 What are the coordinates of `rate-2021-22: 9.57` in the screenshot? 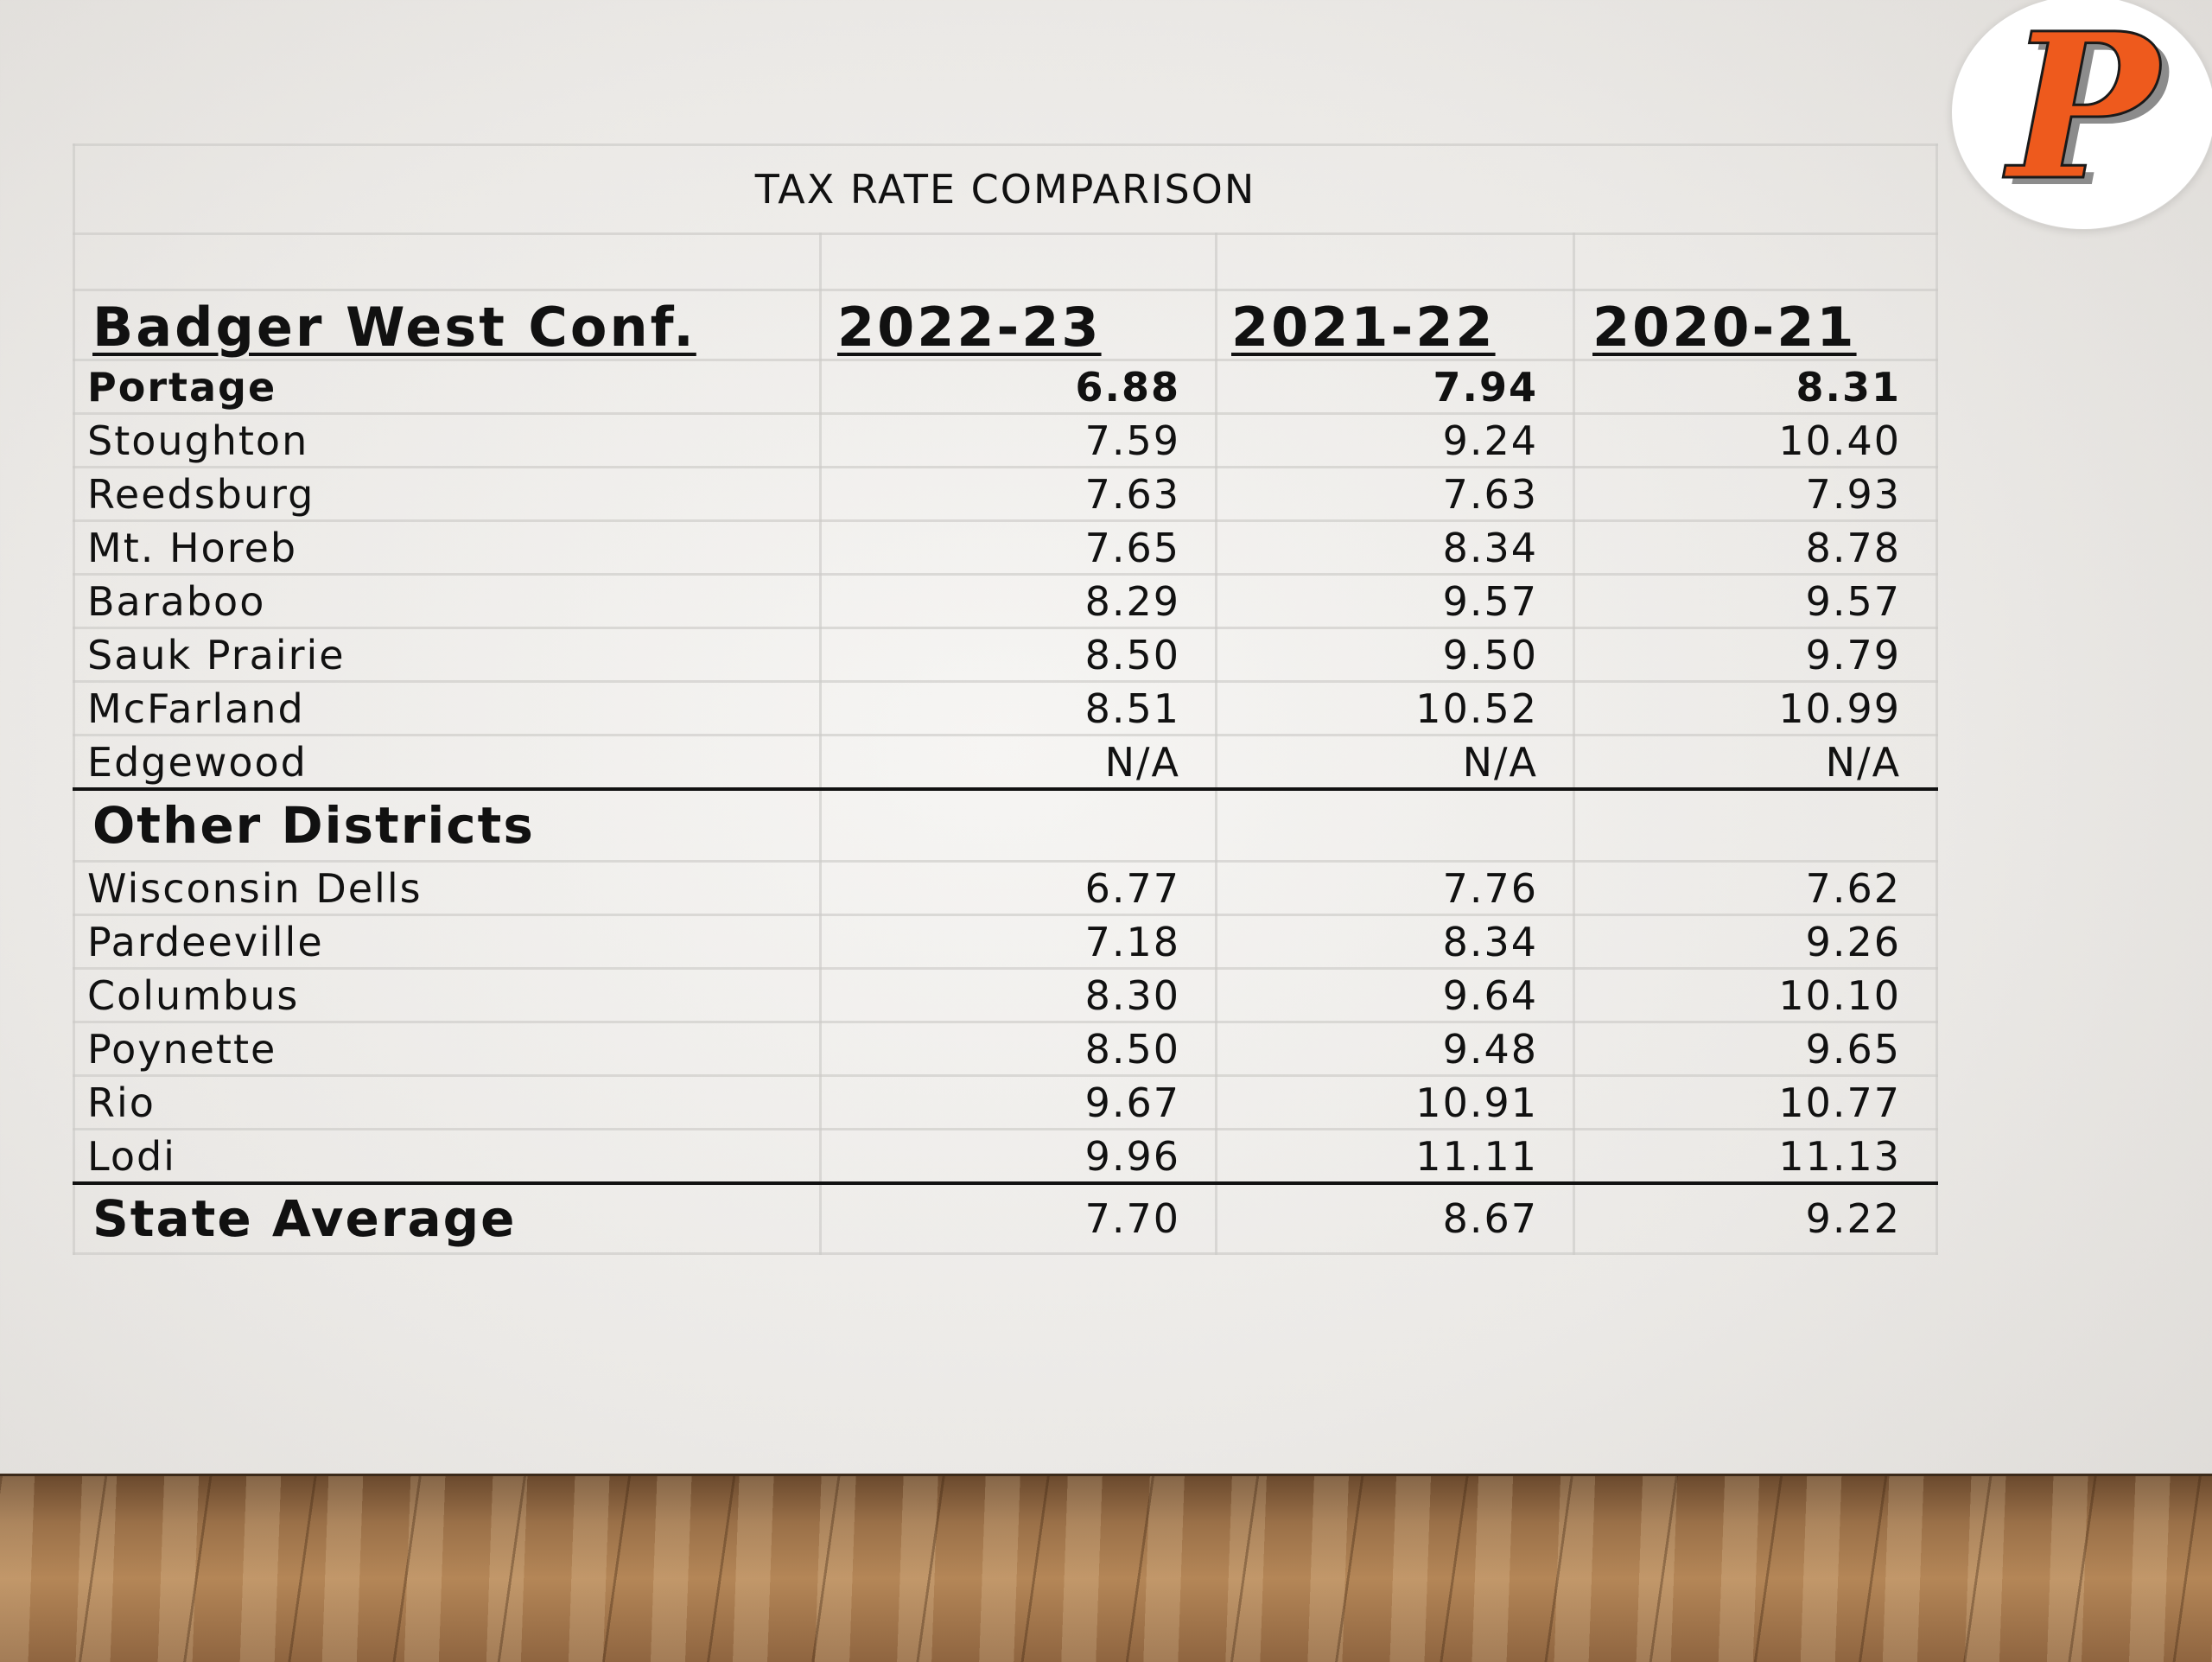 It's located at (1395, 601).